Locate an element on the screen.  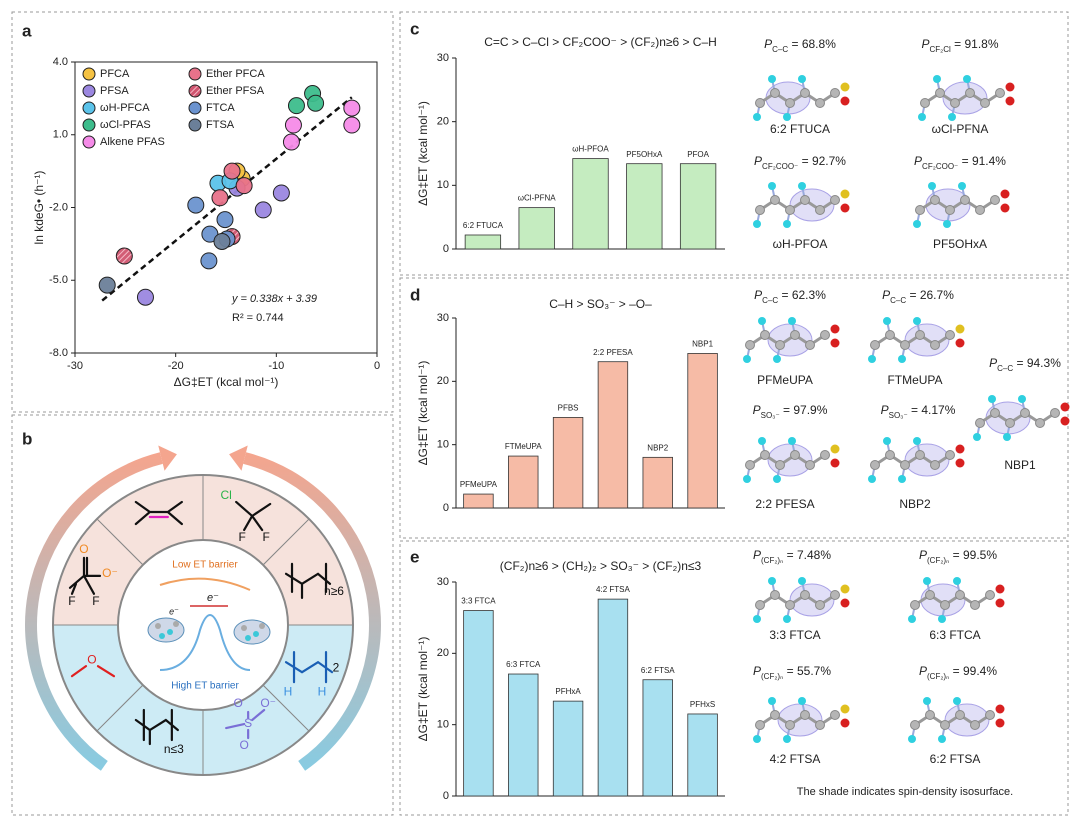
structure-atom: F is located at coordinates (71, 601).